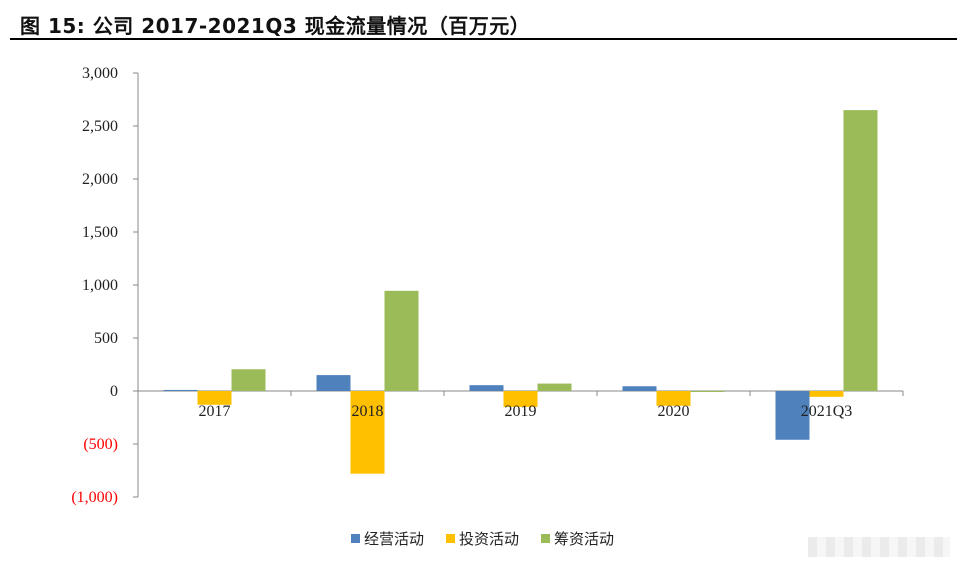 This screenshot has height=564, width=965. I want to click on title-bar: 图 15: 公司 2017-2021Q3 现金流量情况（百万元）, so click(485, 21).